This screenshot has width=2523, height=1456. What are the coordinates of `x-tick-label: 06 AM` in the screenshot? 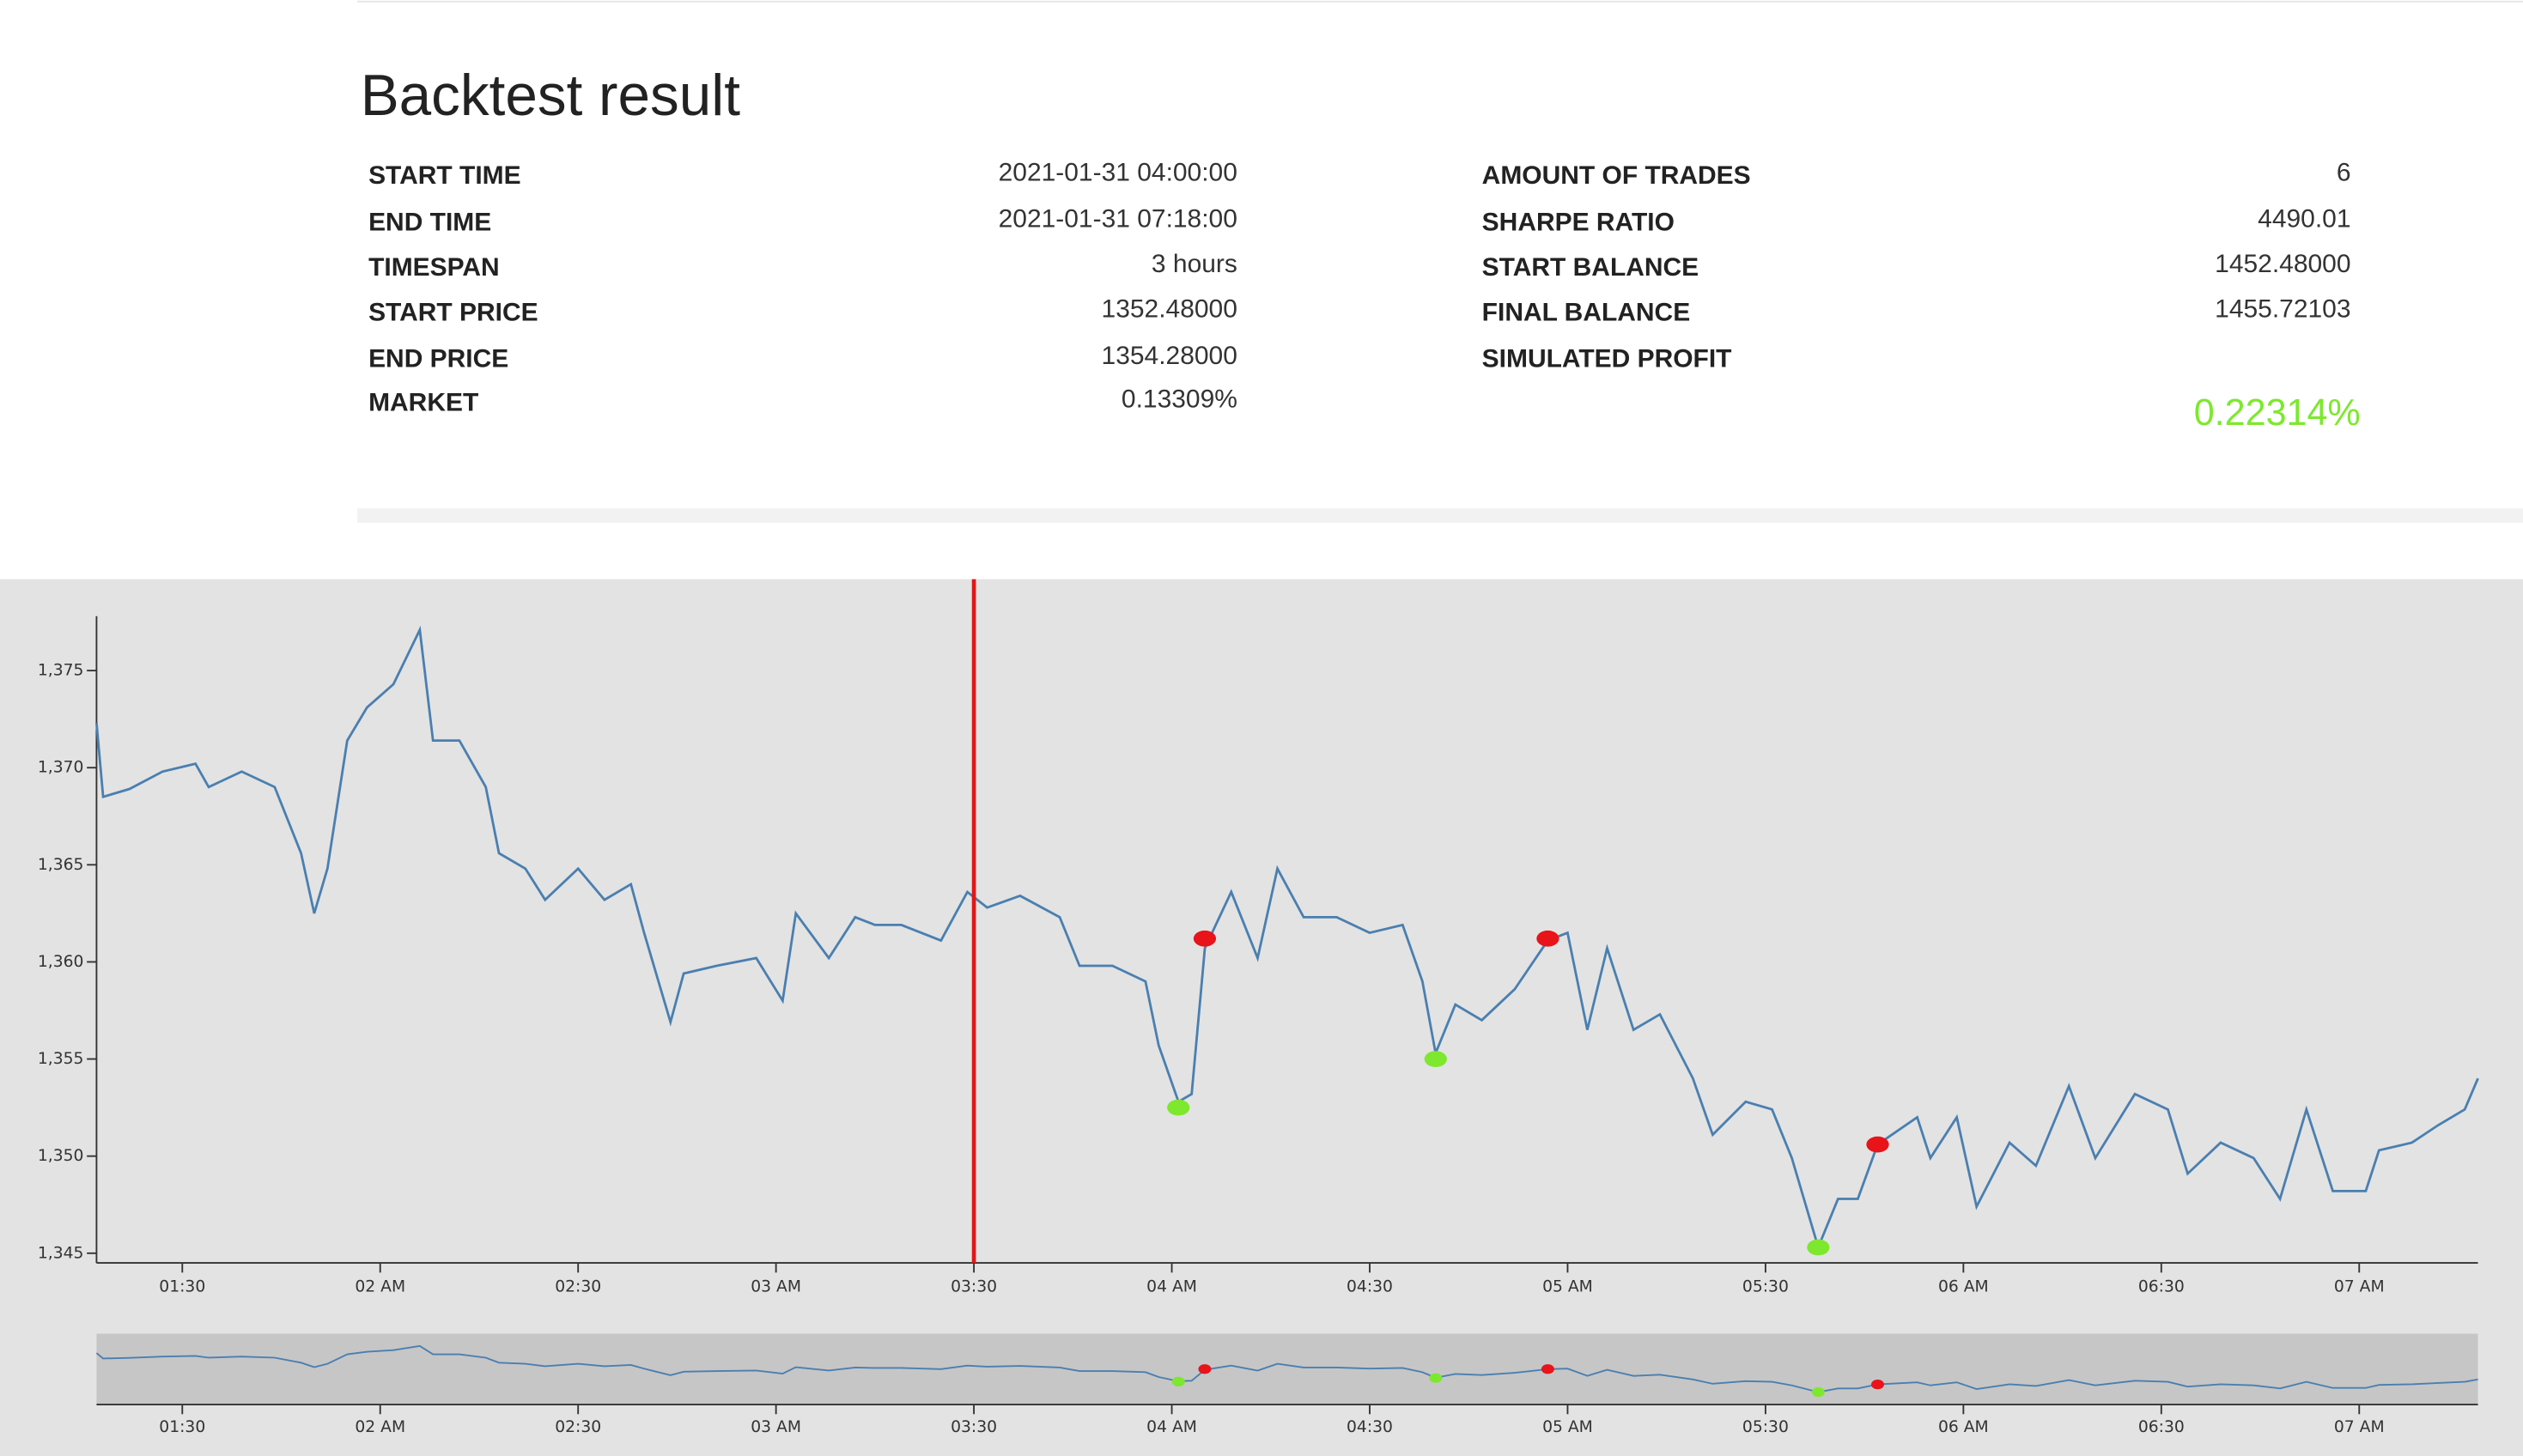 It's located at (1963, 1287).